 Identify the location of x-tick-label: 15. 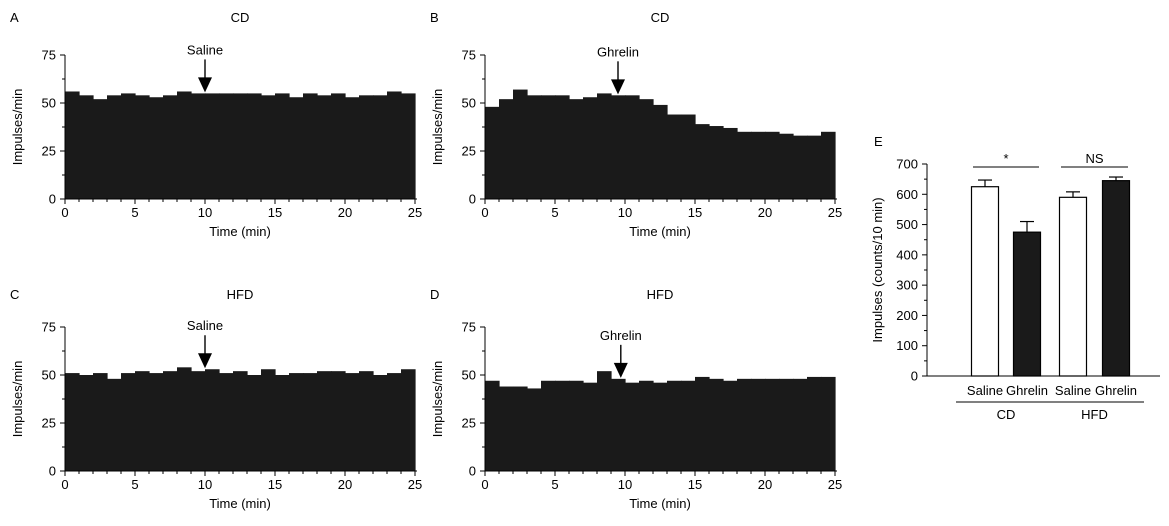
(695, 484).